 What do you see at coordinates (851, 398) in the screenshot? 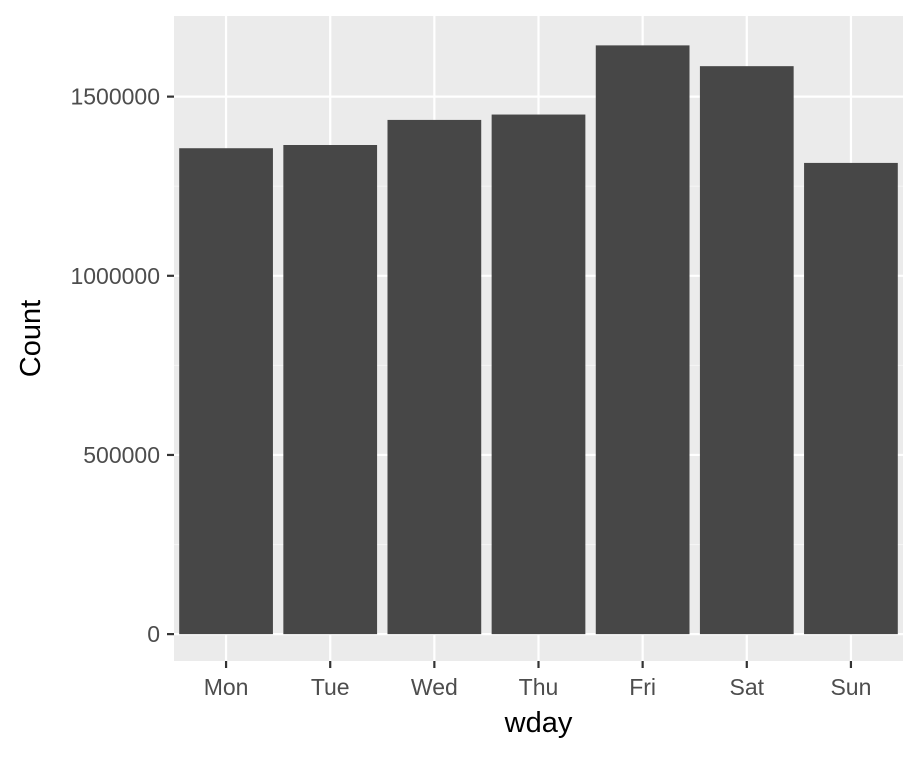
I see `bar-sun` at bounding box center [851, 398].